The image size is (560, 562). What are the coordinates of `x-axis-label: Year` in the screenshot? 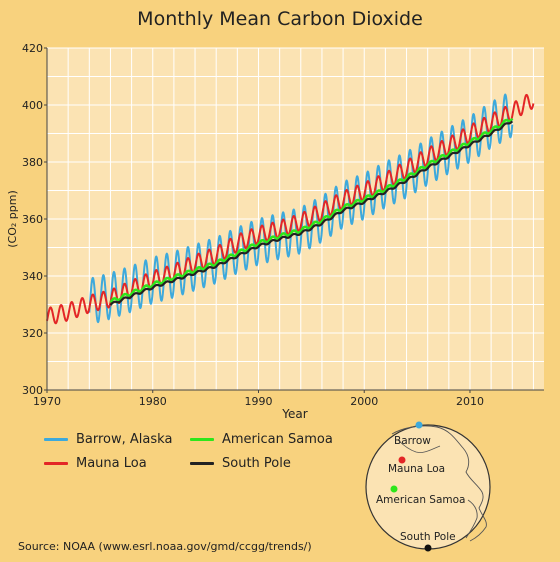 It's located at (294, 414).